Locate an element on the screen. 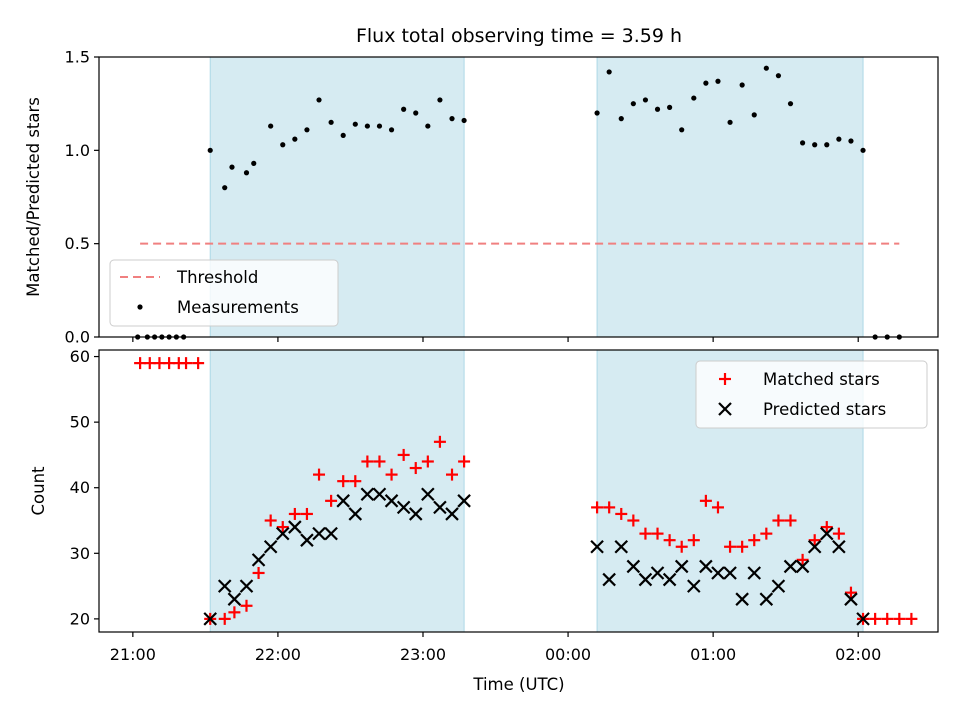 The image size is (960, 720). bottom-y-axis-label: Count is located at coordinates (38, 491).